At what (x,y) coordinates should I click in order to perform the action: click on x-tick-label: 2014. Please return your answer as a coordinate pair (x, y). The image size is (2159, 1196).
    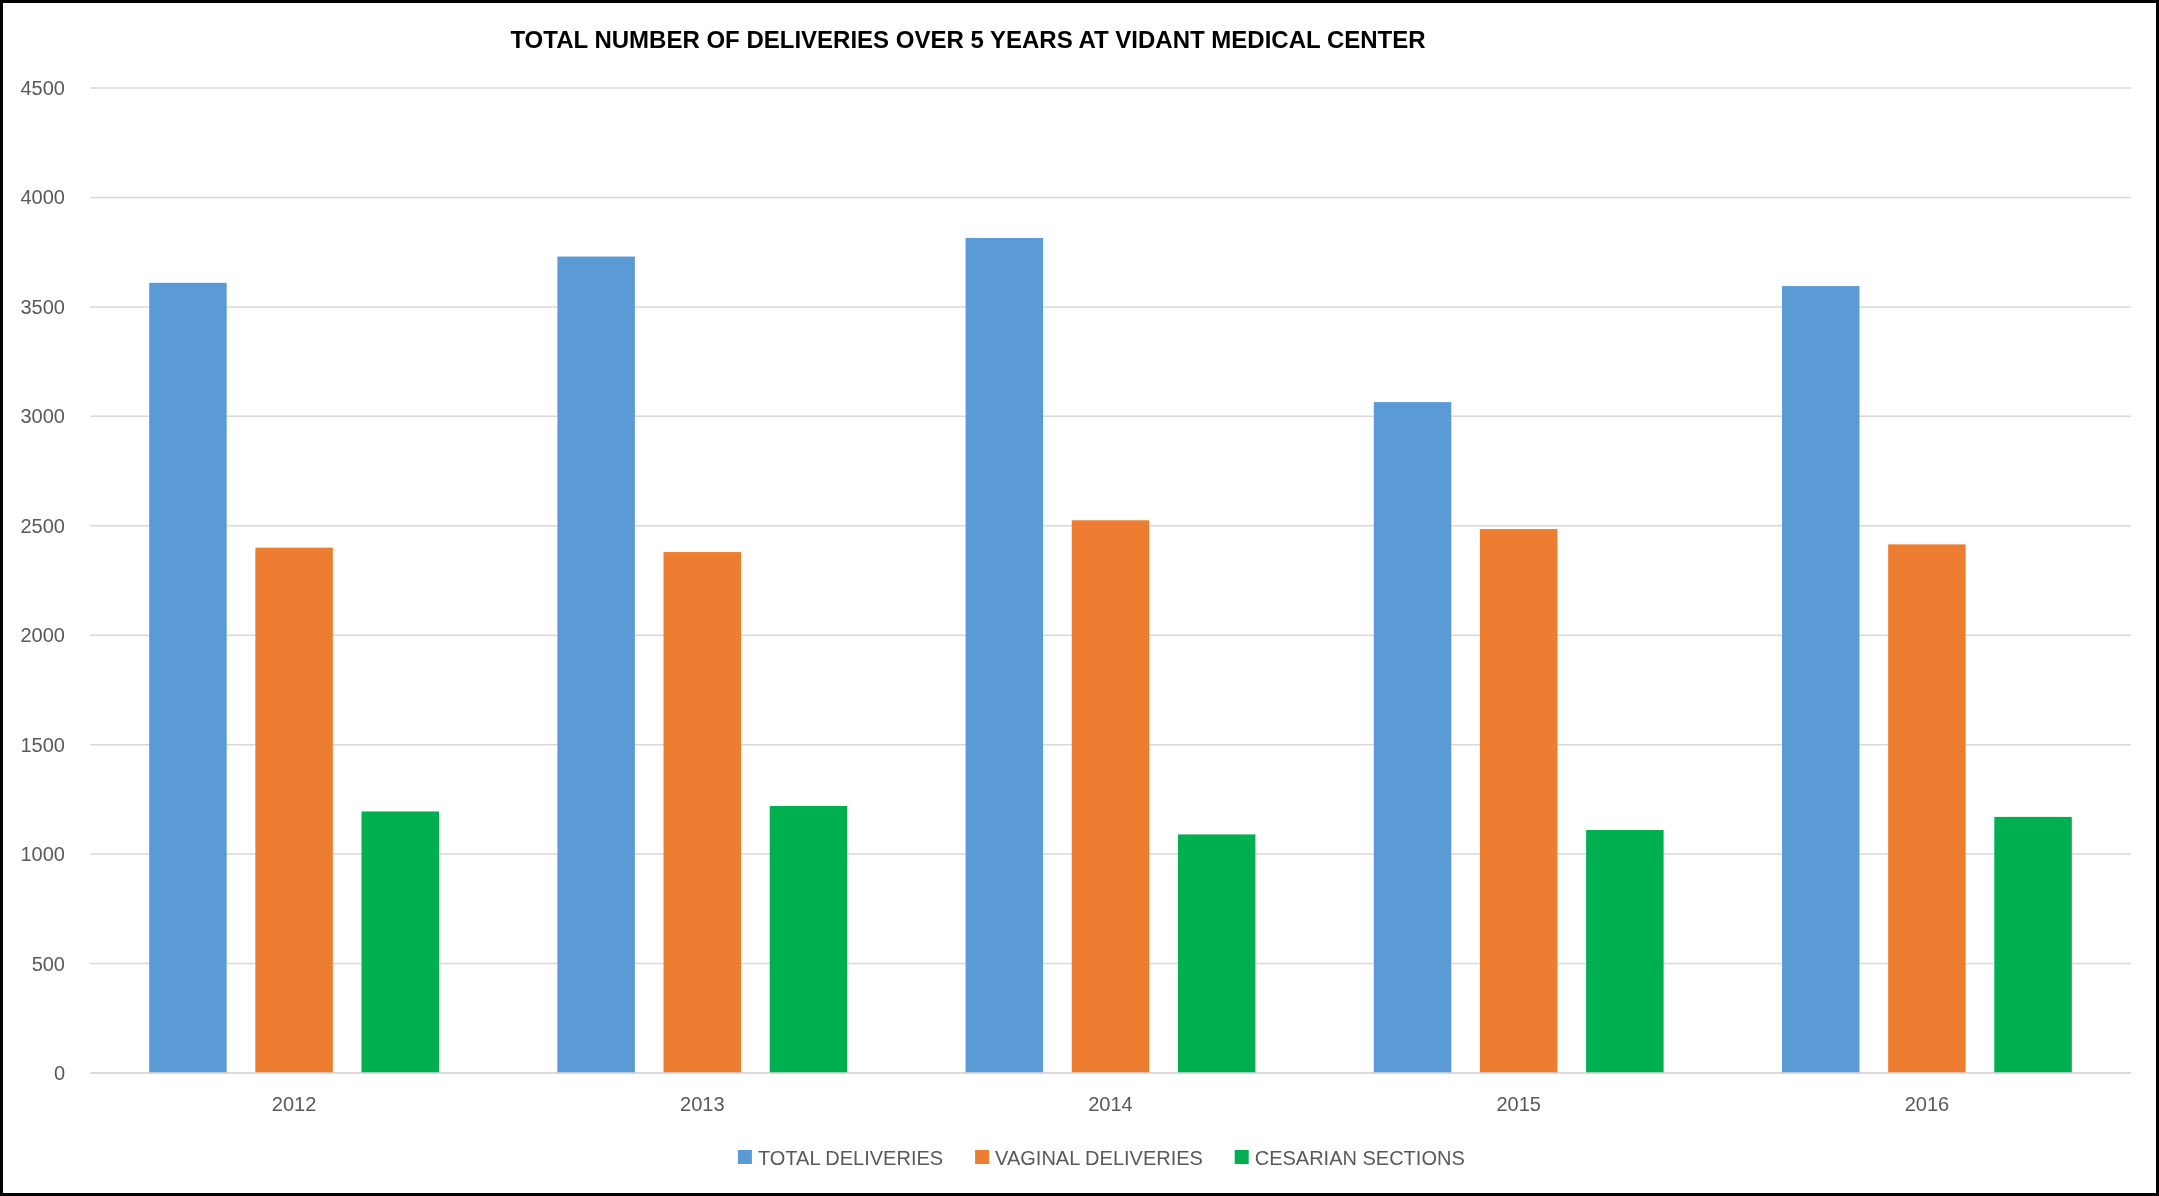
    Looking at the image, I should click on (1110, 1104).